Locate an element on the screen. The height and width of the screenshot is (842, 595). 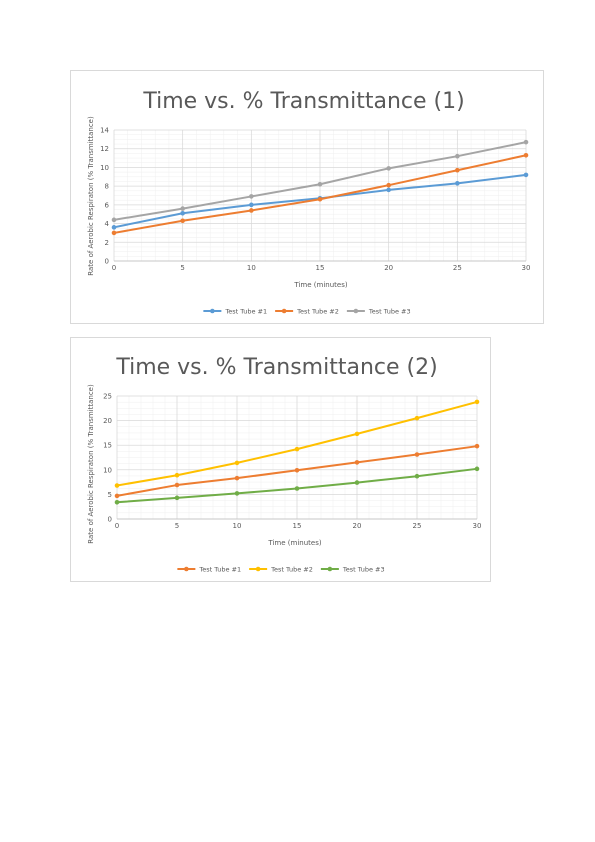
y-tick-label: 6 is located at coordinates (107, 205).